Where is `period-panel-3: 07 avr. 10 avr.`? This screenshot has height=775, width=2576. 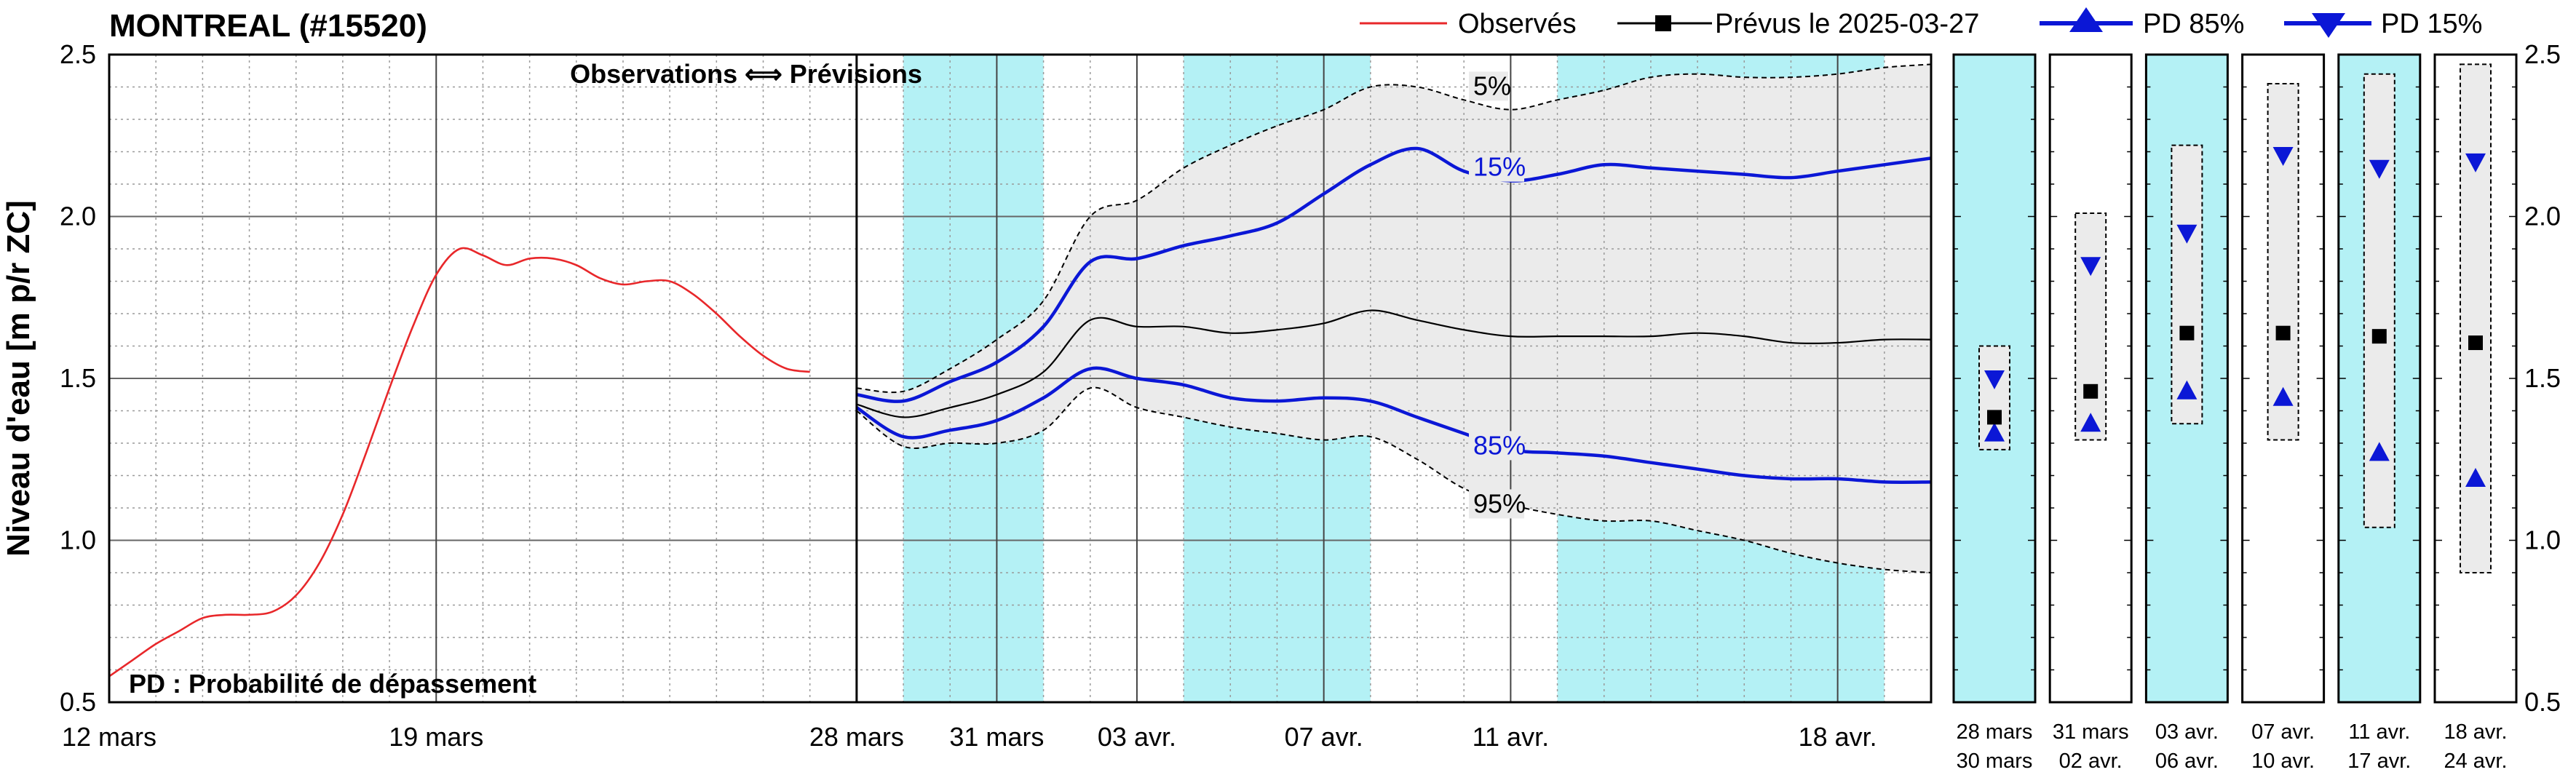
period-panel-3: 07 avr. 10 avr. is located at coordinates (2283, 413).